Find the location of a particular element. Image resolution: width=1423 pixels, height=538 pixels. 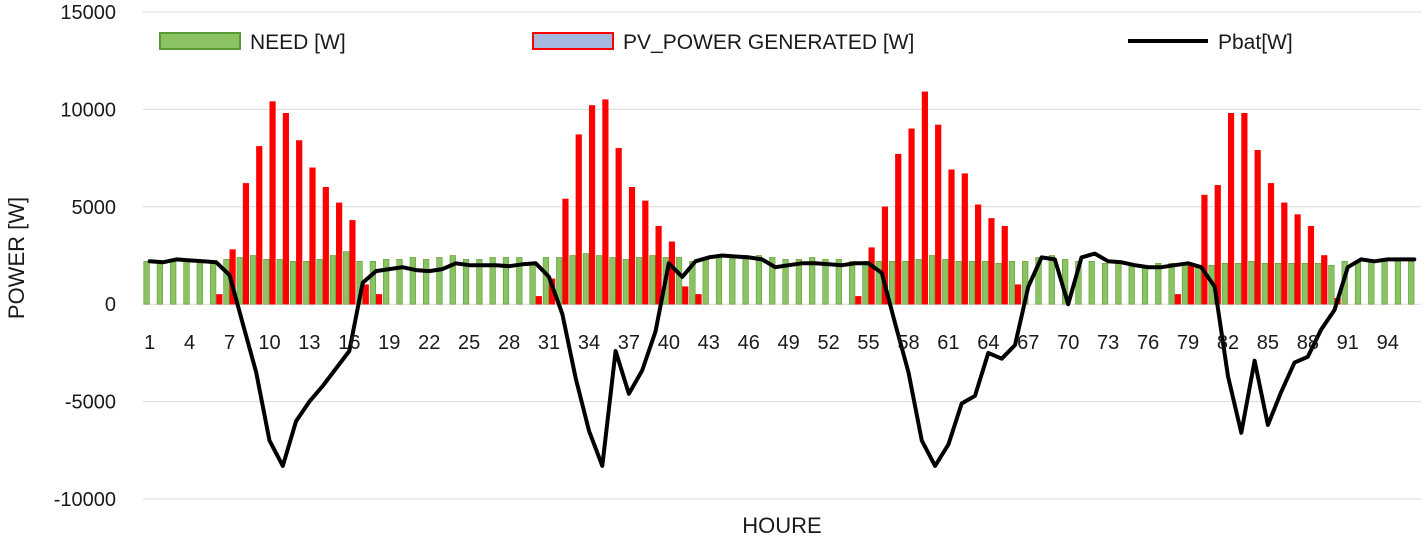

x-tick-label: 25 is located at coordinates (469, 343).